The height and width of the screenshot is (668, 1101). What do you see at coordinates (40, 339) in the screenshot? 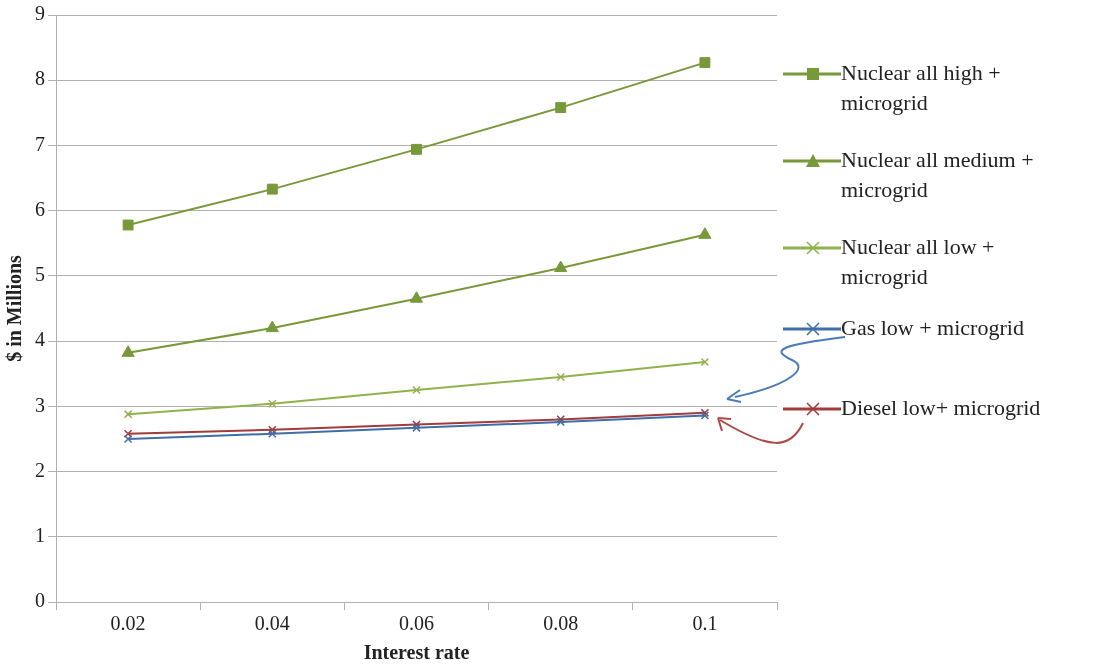
I see `y-tick-label: 4` at bounding box center [40, 339].